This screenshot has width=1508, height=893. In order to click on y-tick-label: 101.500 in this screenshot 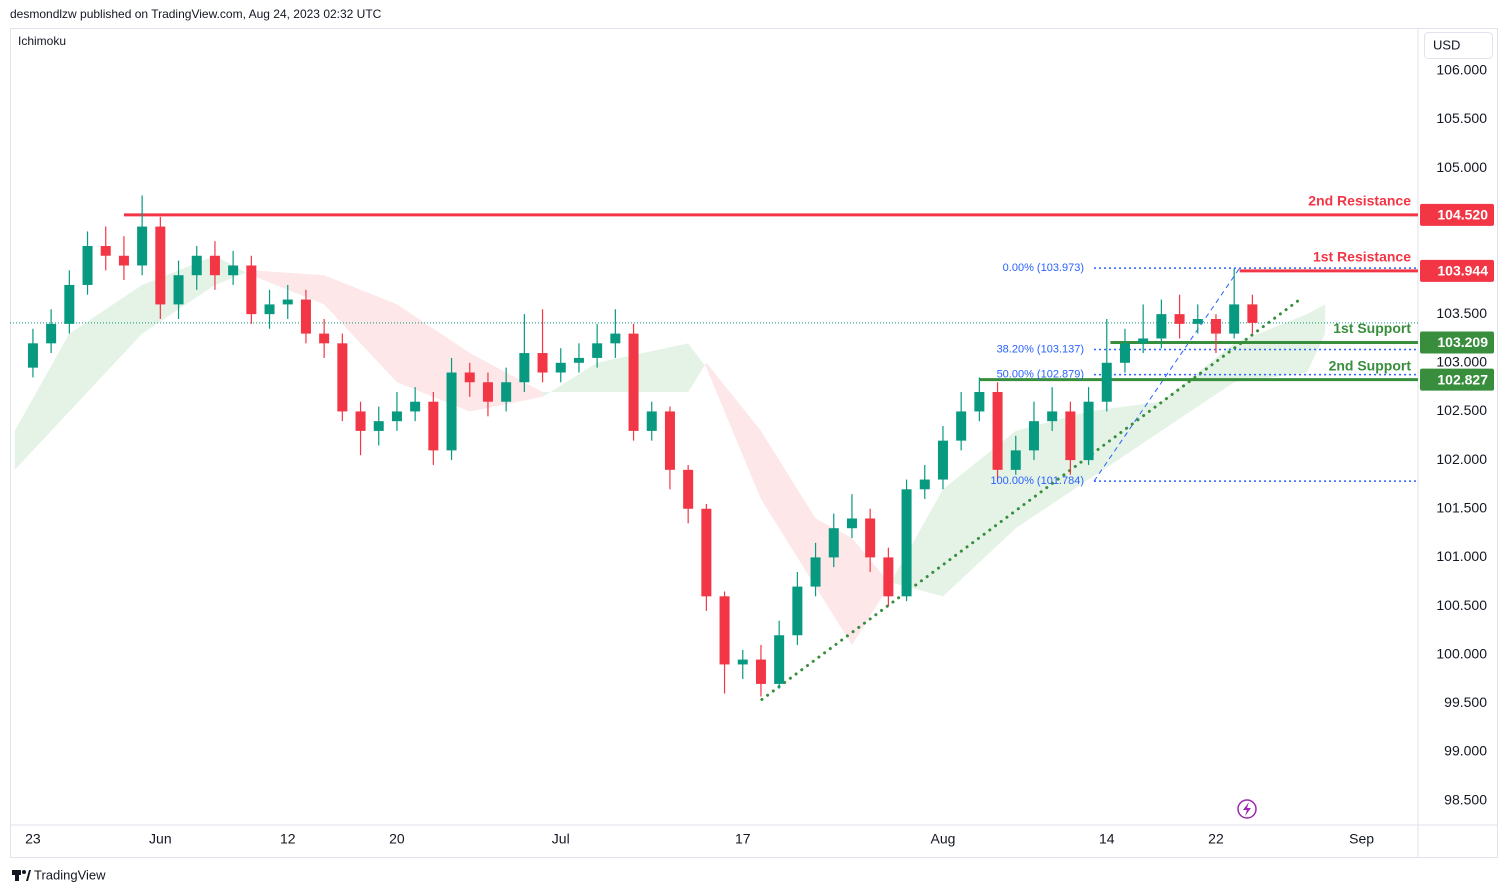, I will do `click(1461, 507)`.